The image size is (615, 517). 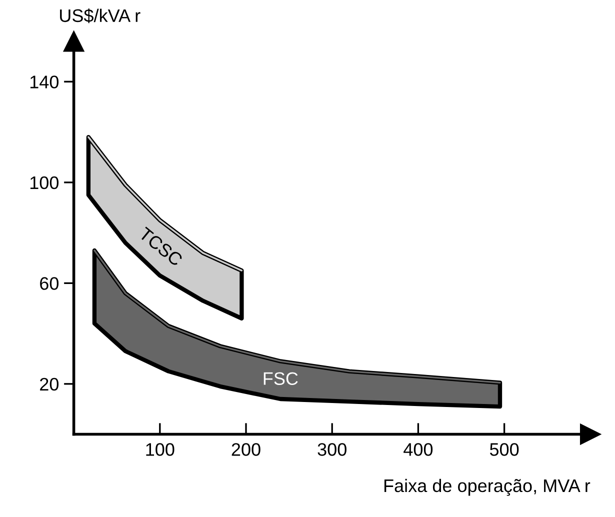 I want to click on y-tick-label: 100, so click(x=44, y=183).